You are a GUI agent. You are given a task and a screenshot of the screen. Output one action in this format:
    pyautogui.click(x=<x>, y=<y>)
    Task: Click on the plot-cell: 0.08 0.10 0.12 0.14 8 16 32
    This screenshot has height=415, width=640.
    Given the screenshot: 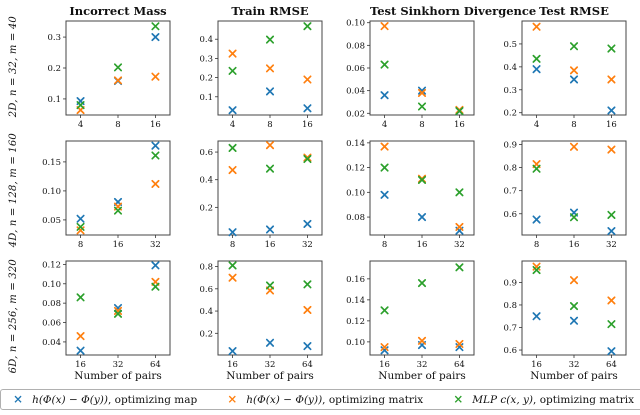 What is the action you would take?
    pyautogui.click(x=406, y=190)
    